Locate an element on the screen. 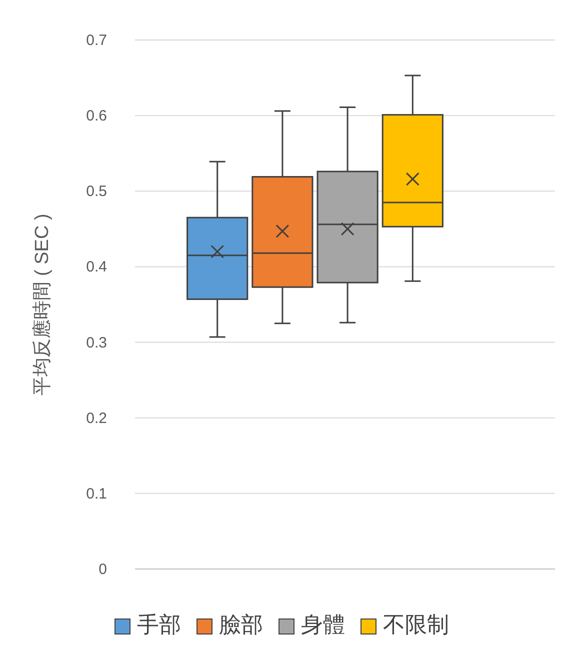 The width and height of the screenshot is (564, 667). legend-label: 臉部 is located at coordinates (241, 624).